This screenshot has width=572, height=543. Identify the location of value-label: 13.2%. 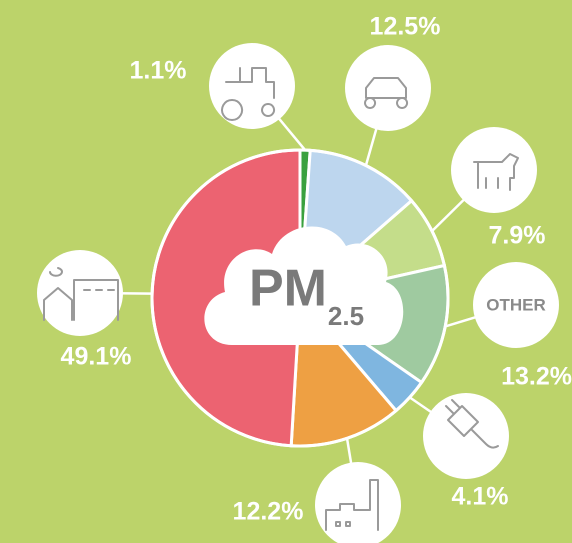
(536, 377).